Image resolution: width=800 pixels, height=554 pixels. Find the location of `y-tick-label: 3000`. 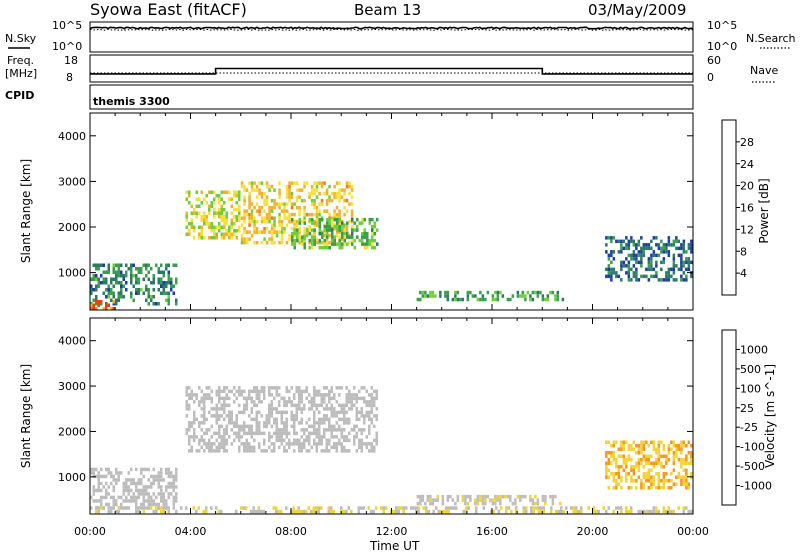

y-tick-label: 3000 is located at coordinates (72, 386).